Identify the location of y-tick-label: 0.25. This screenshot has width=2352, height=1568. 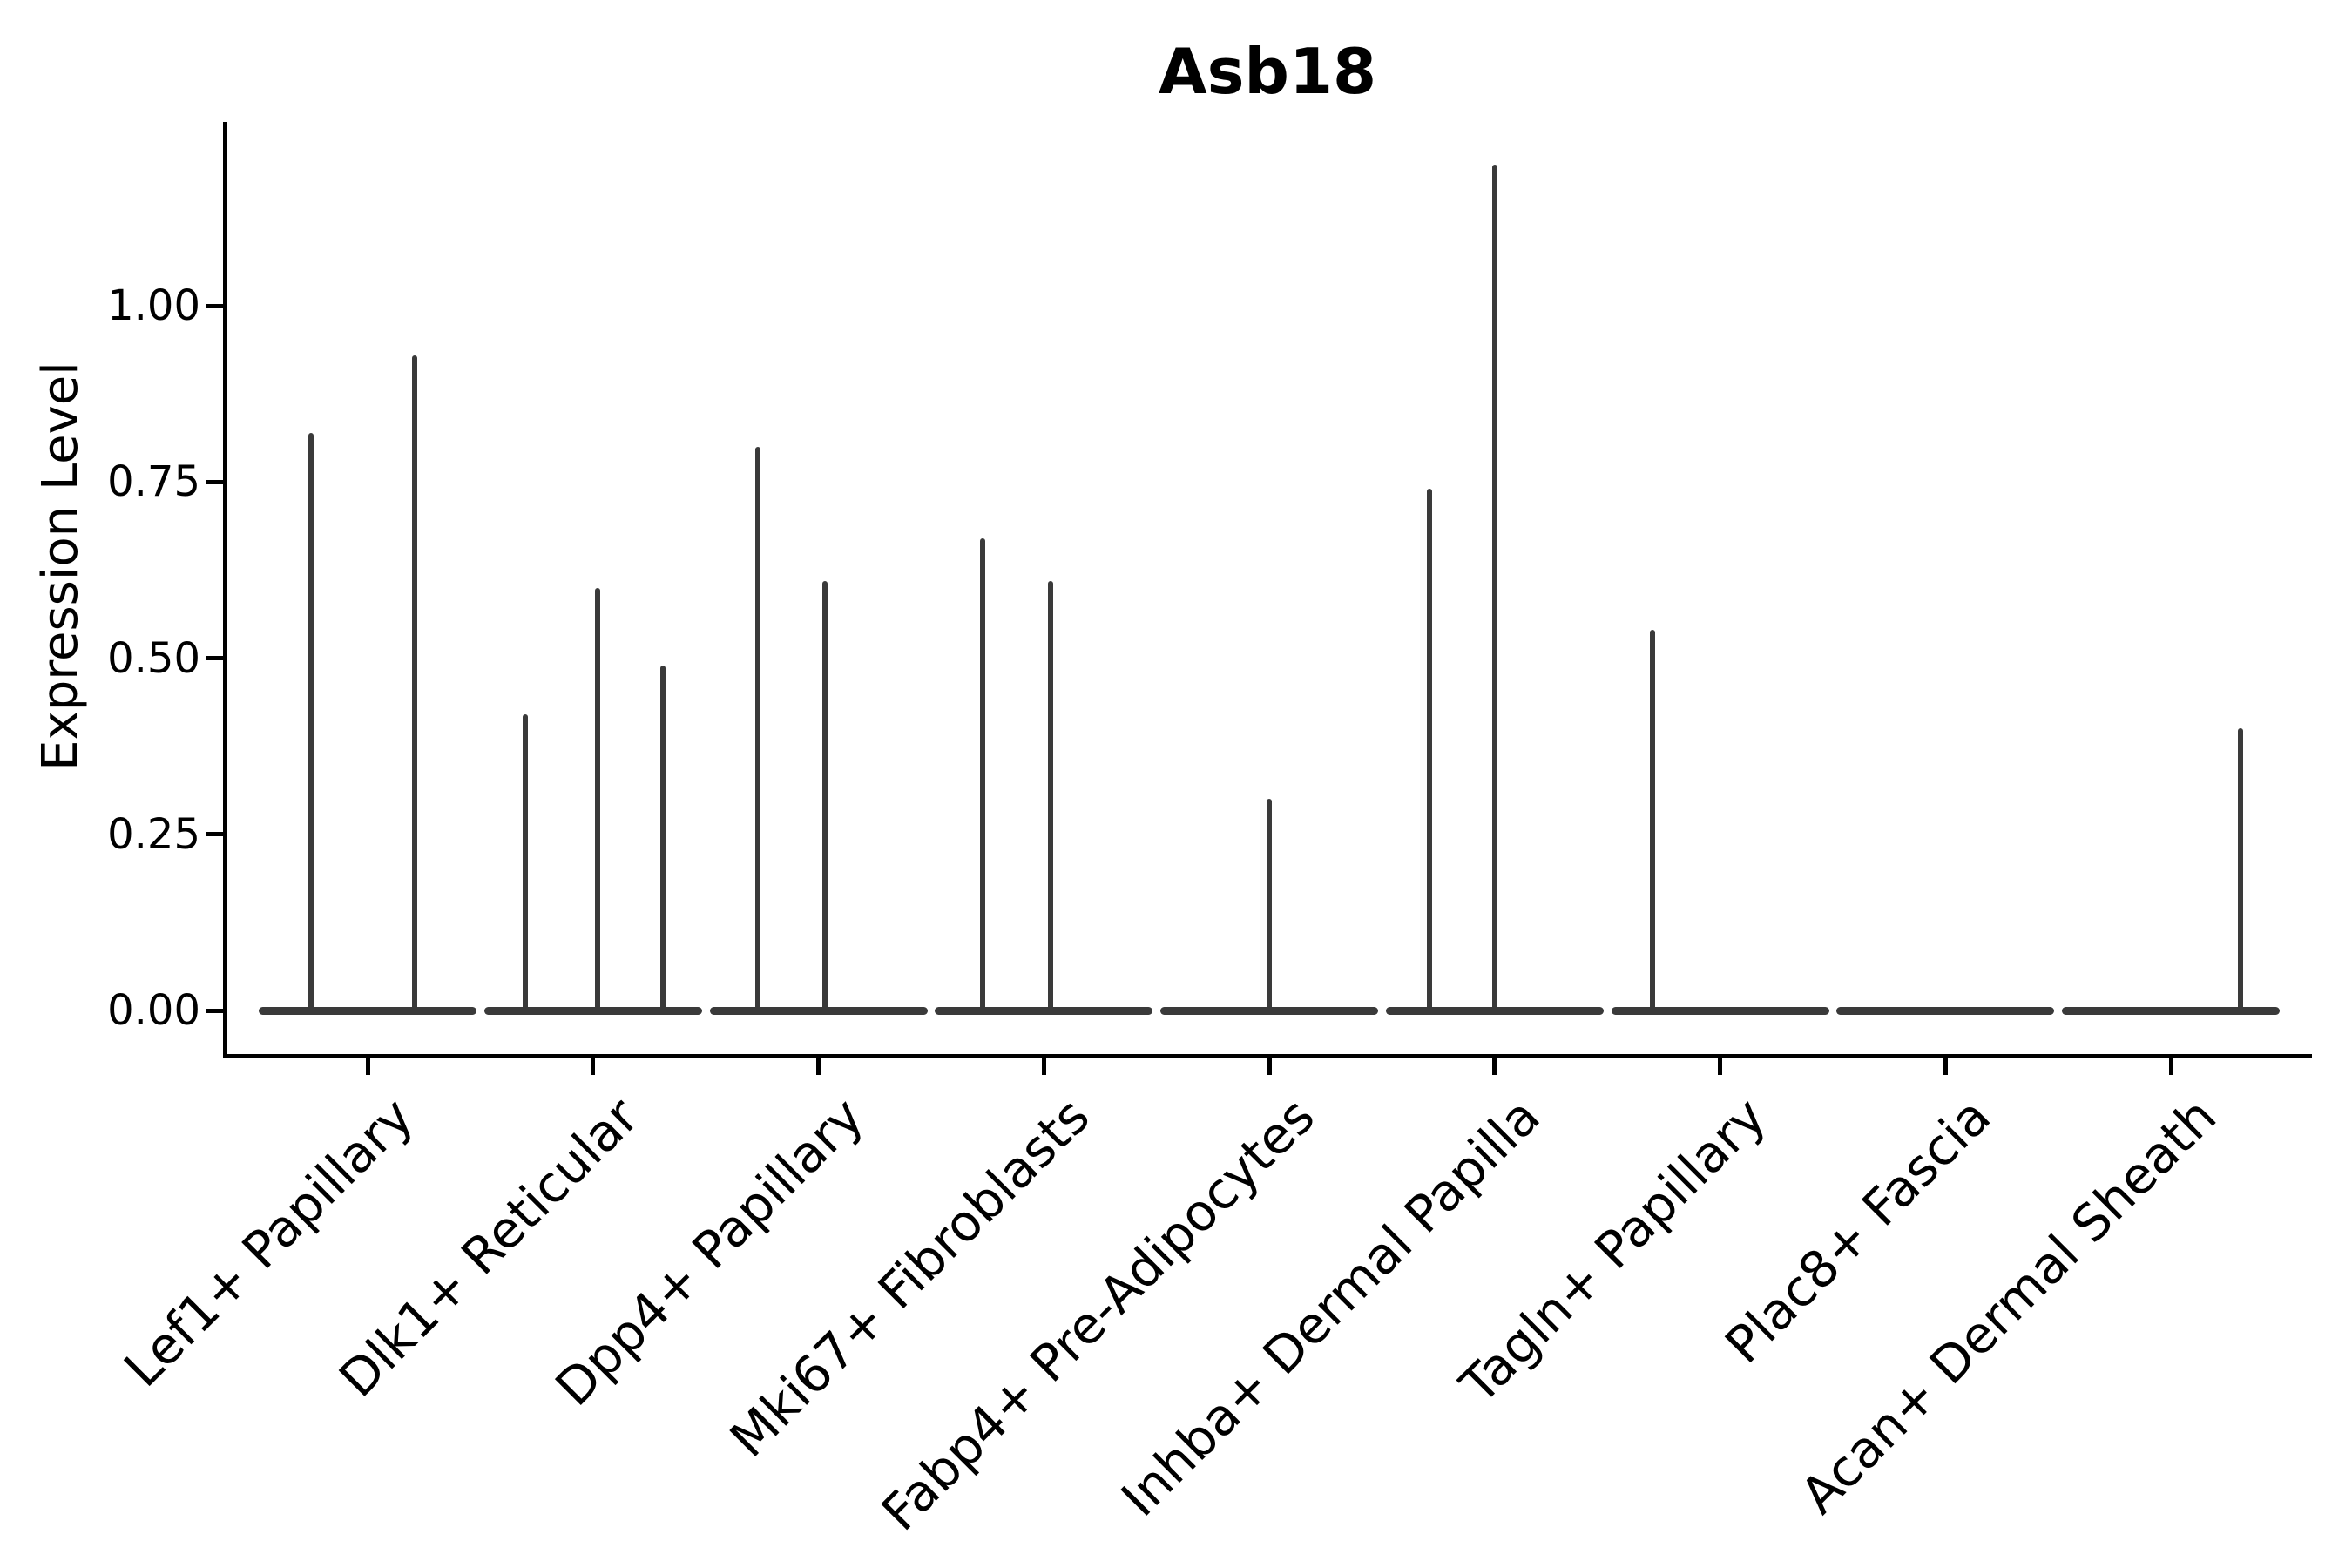
(153, 834).